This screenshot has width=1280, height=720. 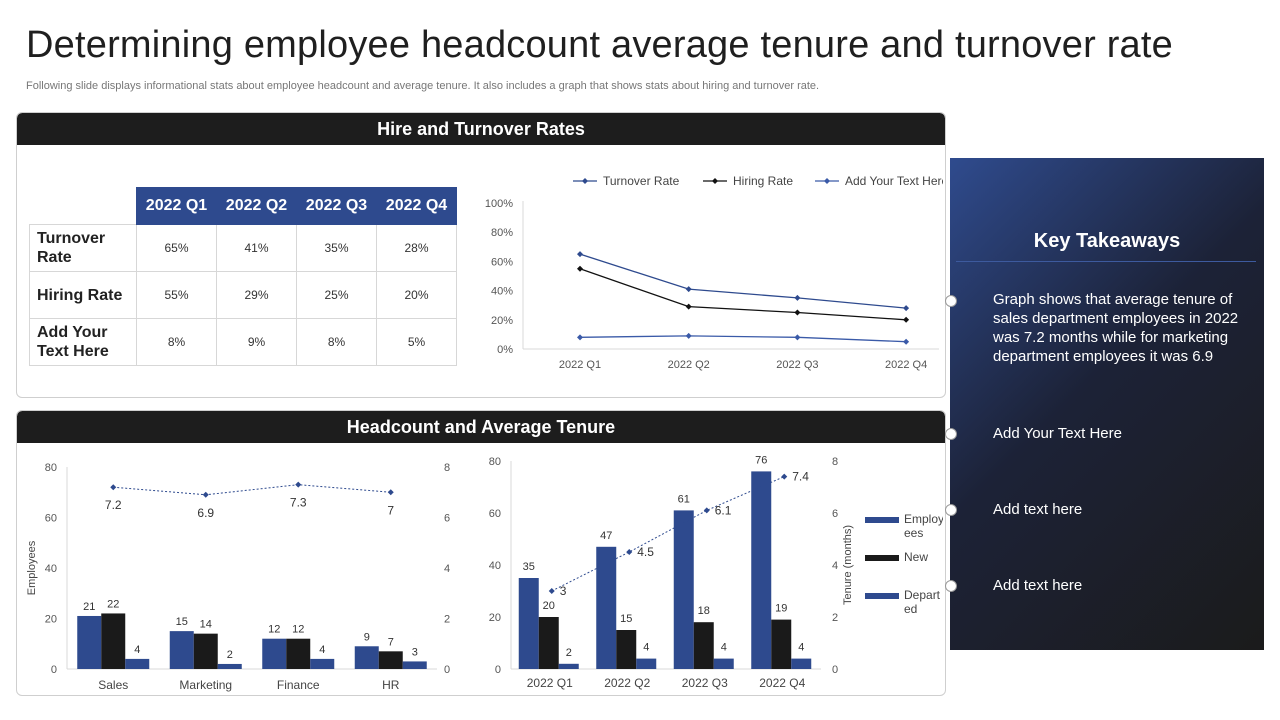 I want to click on rates-col-header: 2022 Q2, so click(x=256, y=206).